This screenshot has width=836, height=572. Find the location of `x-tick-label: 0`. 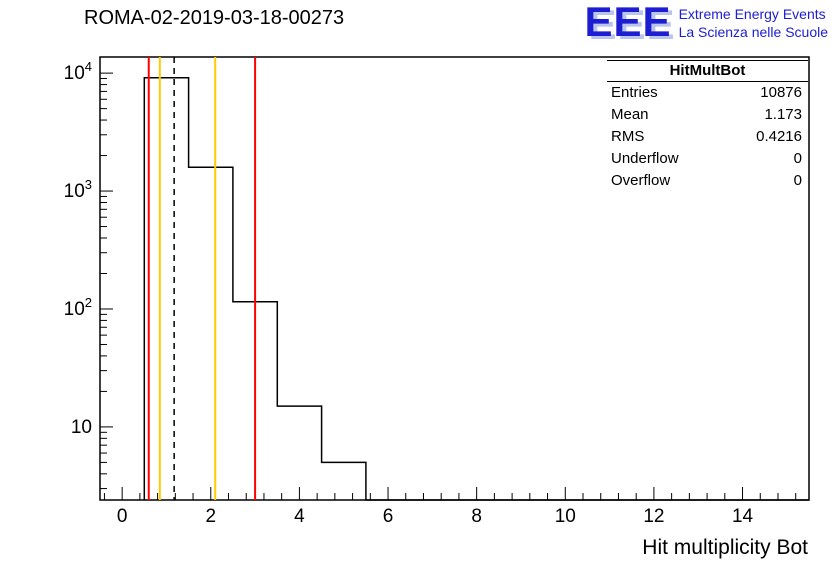

x-tick-label: 0 is located at coordinates (122, 516).